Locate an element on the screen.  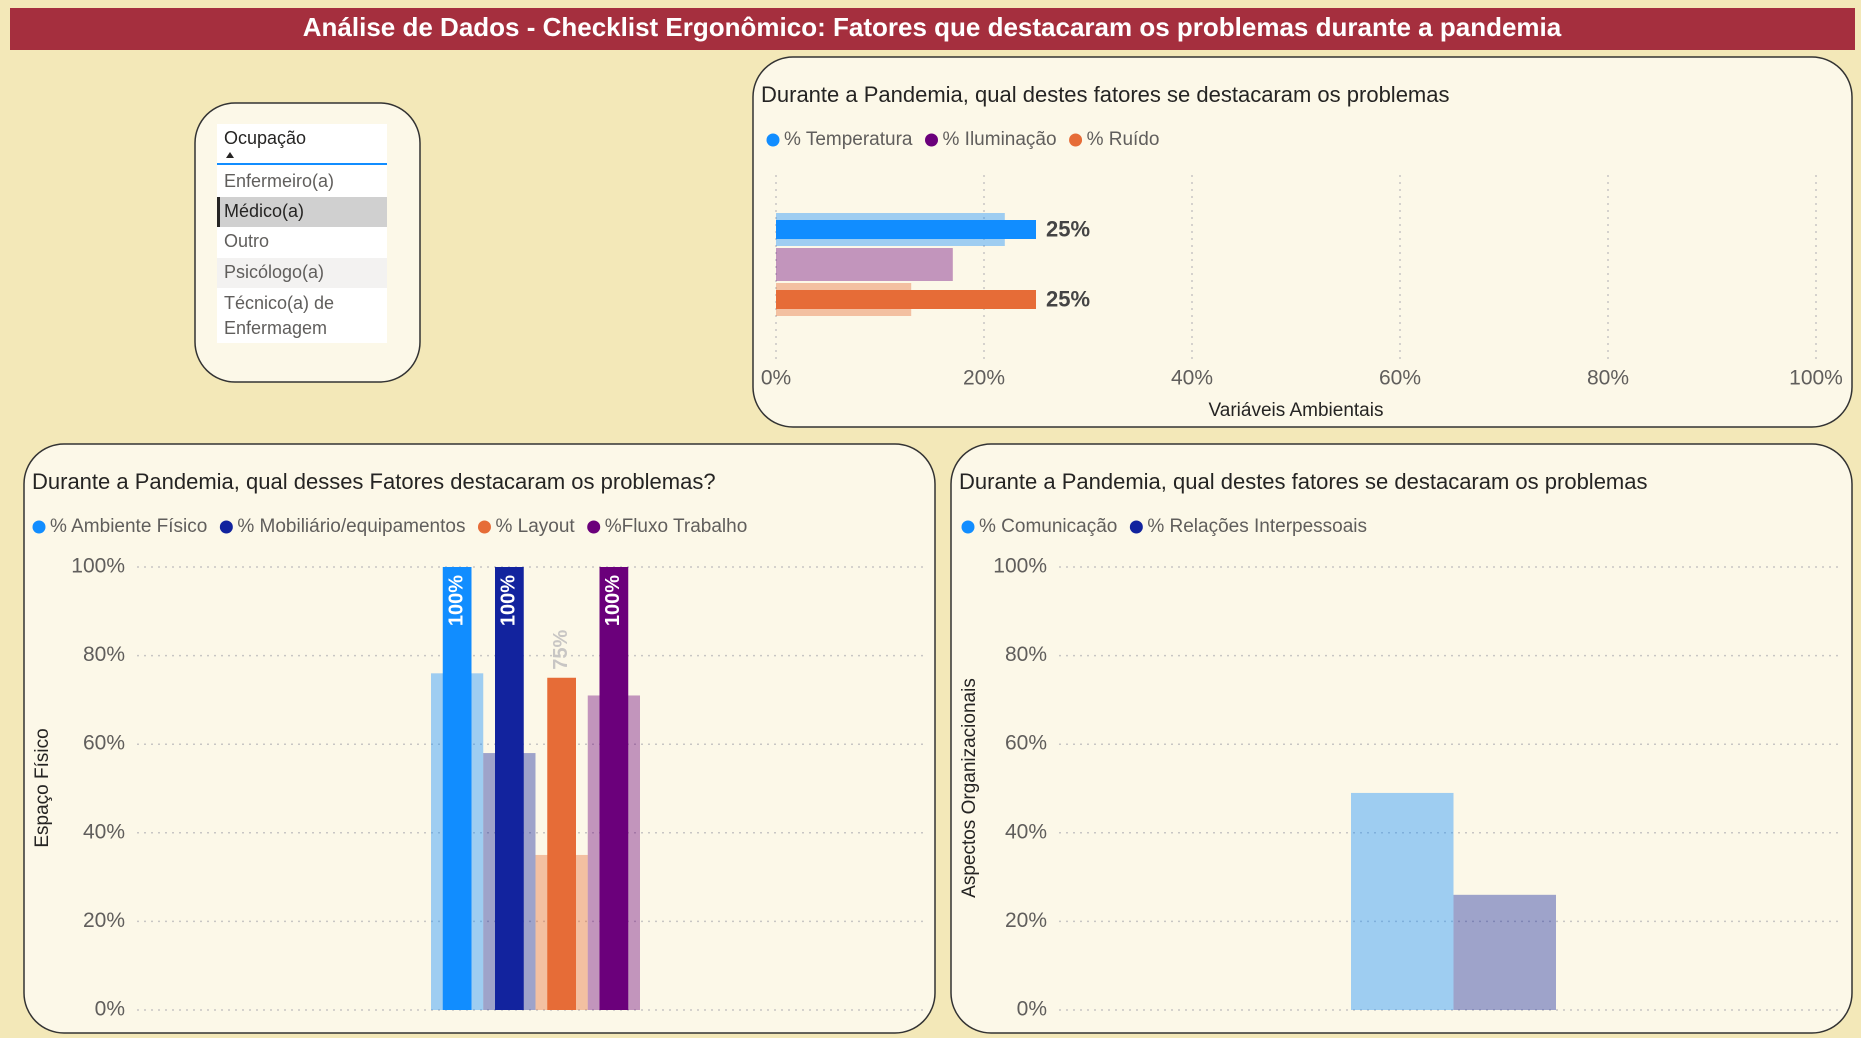
slicer-item: Enfermeiro(a) is located at coordinates (279, 181).